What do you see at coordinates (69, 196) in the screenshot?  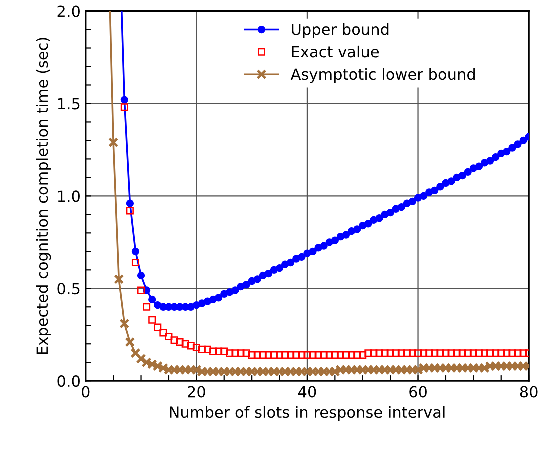 I see `y-tick-label: 1.0` at bounding box center [69, 196].